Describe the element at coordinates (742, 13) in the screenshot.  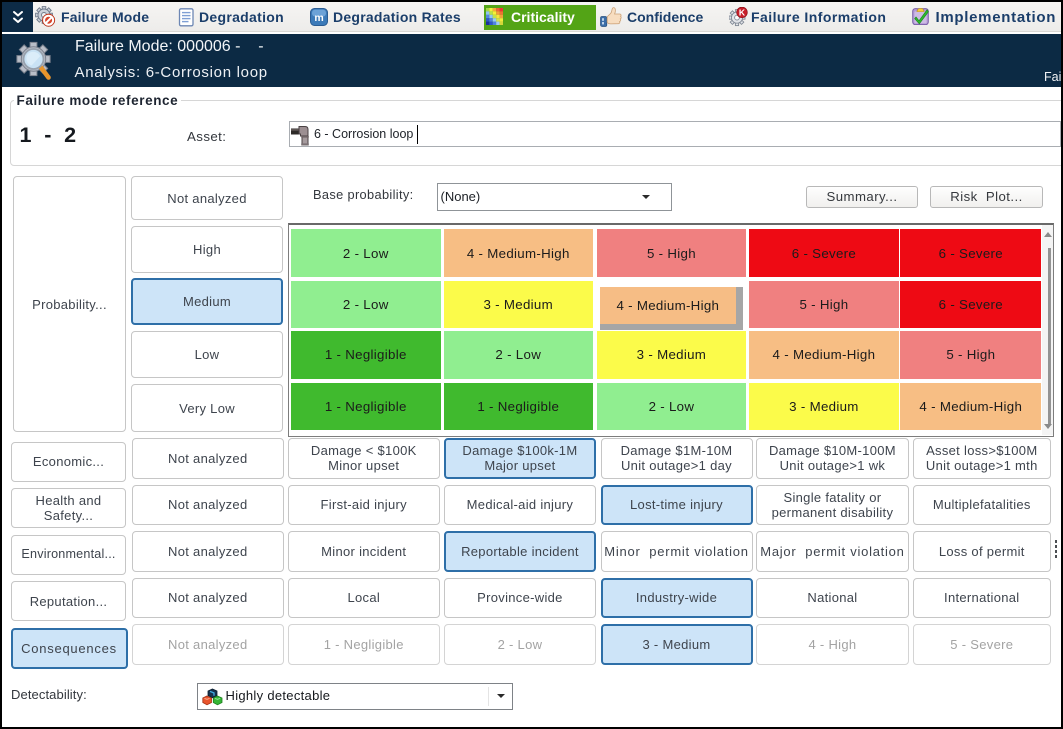
I see `svg-text: K` at that location.